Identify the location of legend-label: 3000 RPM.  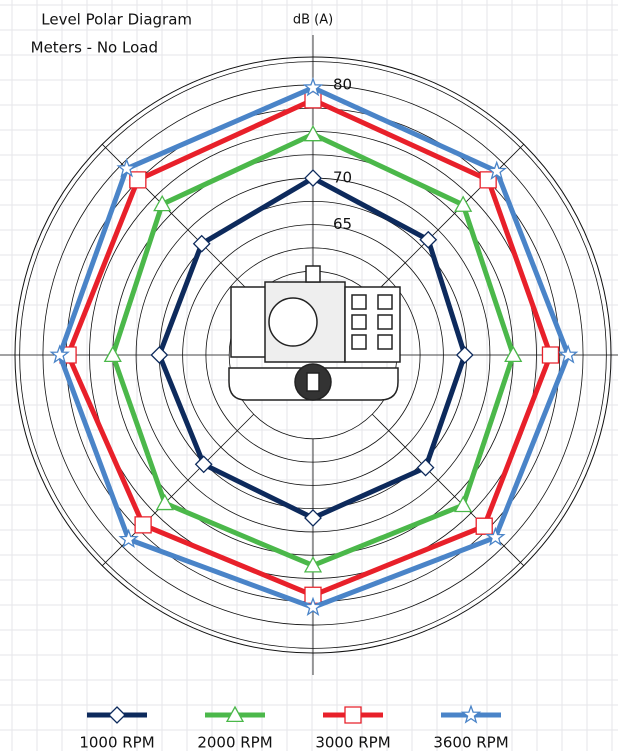
(352, 742).